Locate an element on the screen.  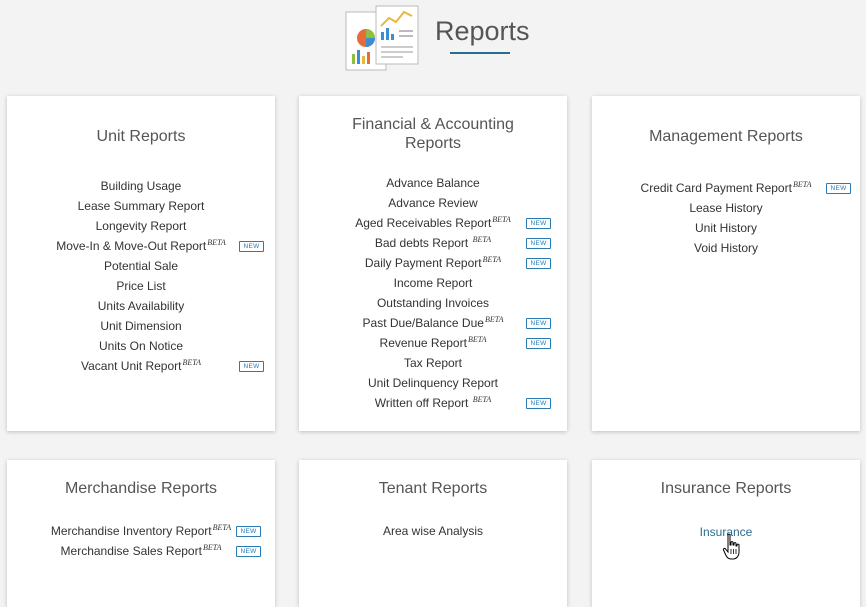
report-revenue: Revenue ReportBETA NEW is located at coordinates (433, 343).